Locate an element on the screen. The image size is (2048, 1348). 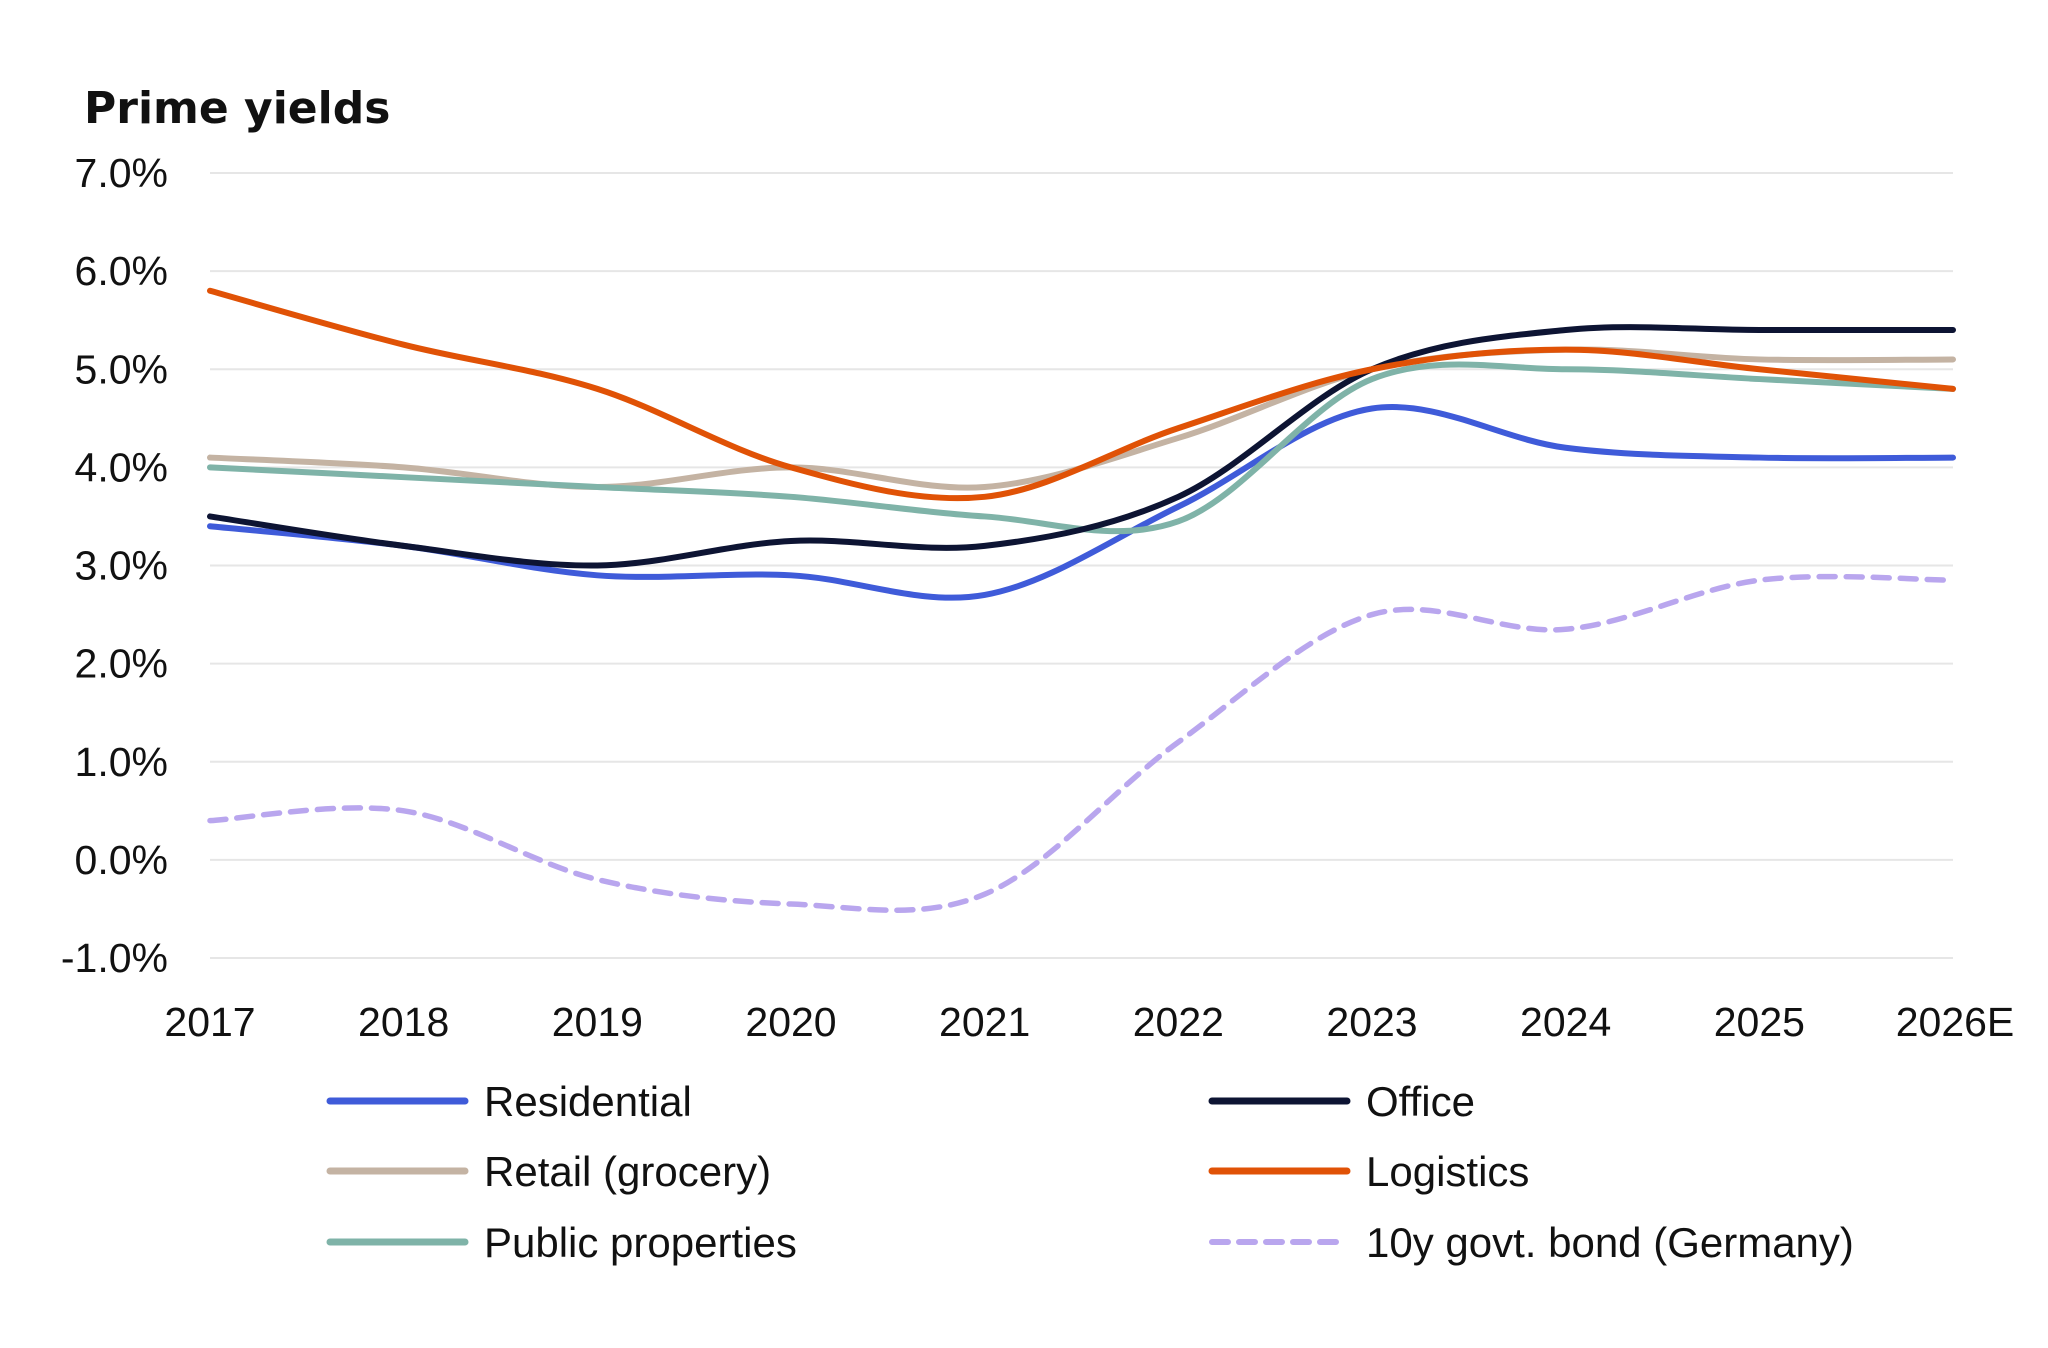
y-tick-label: 7.0% is located at coordinates (121, 173).